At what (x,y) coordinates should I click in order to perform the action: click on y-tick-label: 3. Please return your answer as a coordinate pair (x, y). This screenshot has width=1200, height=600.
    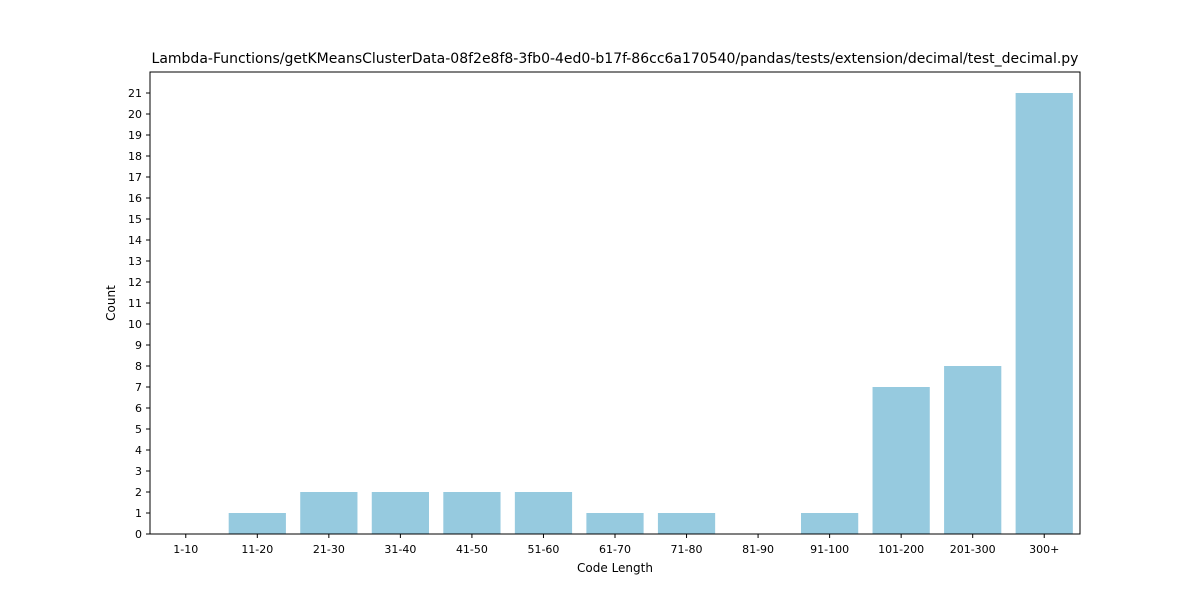
    Looking at the image, I should click on (138, 471).